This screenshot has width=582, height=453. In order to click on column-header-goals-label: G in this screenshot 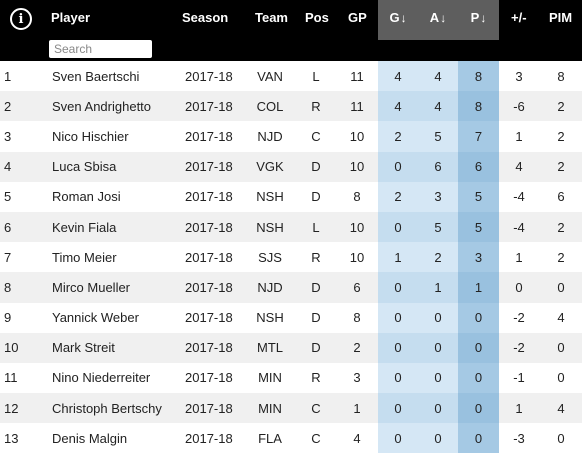, I will do `click(394, 17)`.